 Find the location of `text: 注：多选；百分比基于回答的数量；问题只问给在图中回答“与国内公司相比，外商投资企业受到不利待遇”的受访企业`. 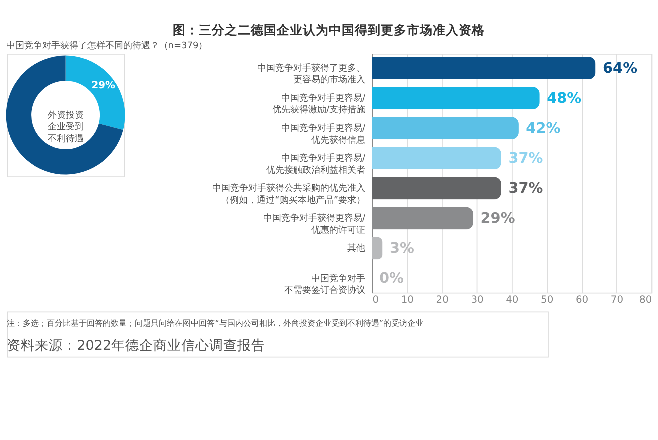

text: 注：多选；百分比基于回答的数量；问题只问给在图中回答“与国内公司相比，外商投资企业受到不利待遇”的受访企业 is located at coordinates (215, 323).